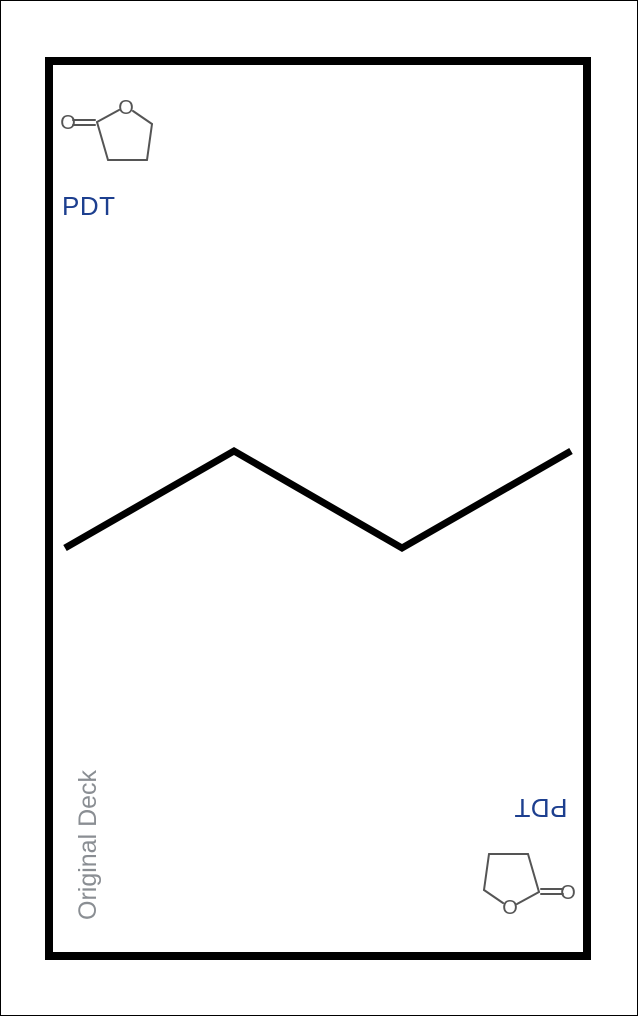 The height and width of the screenshot is (1016, 638). Describe the element at coordinates (88, 844) in the screenshot. I see `deck-name: Original Deck` at that location.